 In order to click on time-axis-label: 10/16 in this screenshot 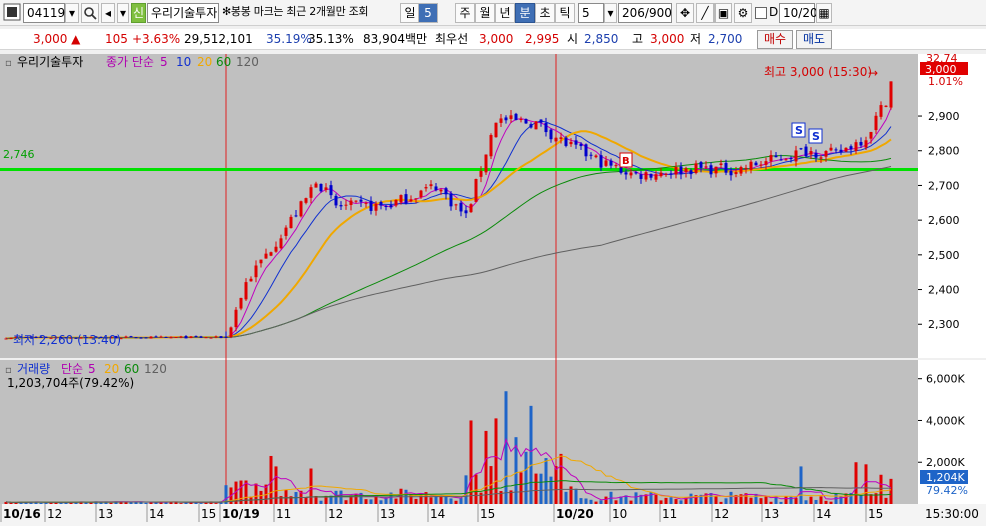, I will do `click(22, 514)`.